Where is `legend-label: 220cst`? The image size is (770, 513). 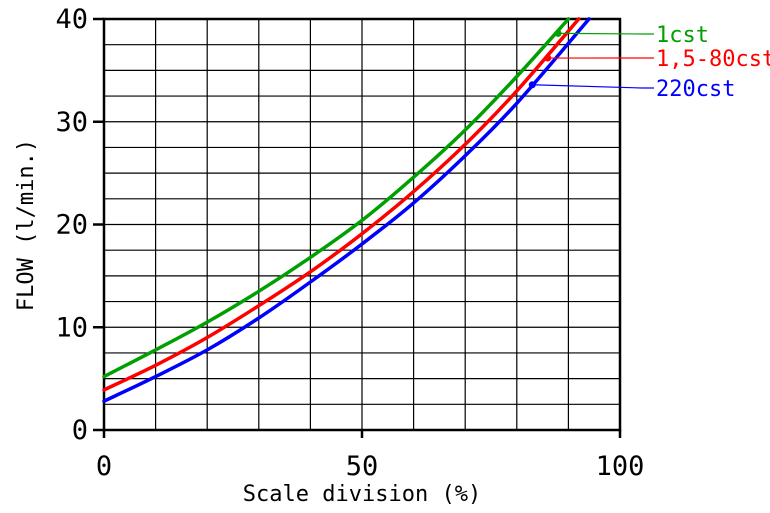 legend-label: 220cst is located at coordinates (695, 89).